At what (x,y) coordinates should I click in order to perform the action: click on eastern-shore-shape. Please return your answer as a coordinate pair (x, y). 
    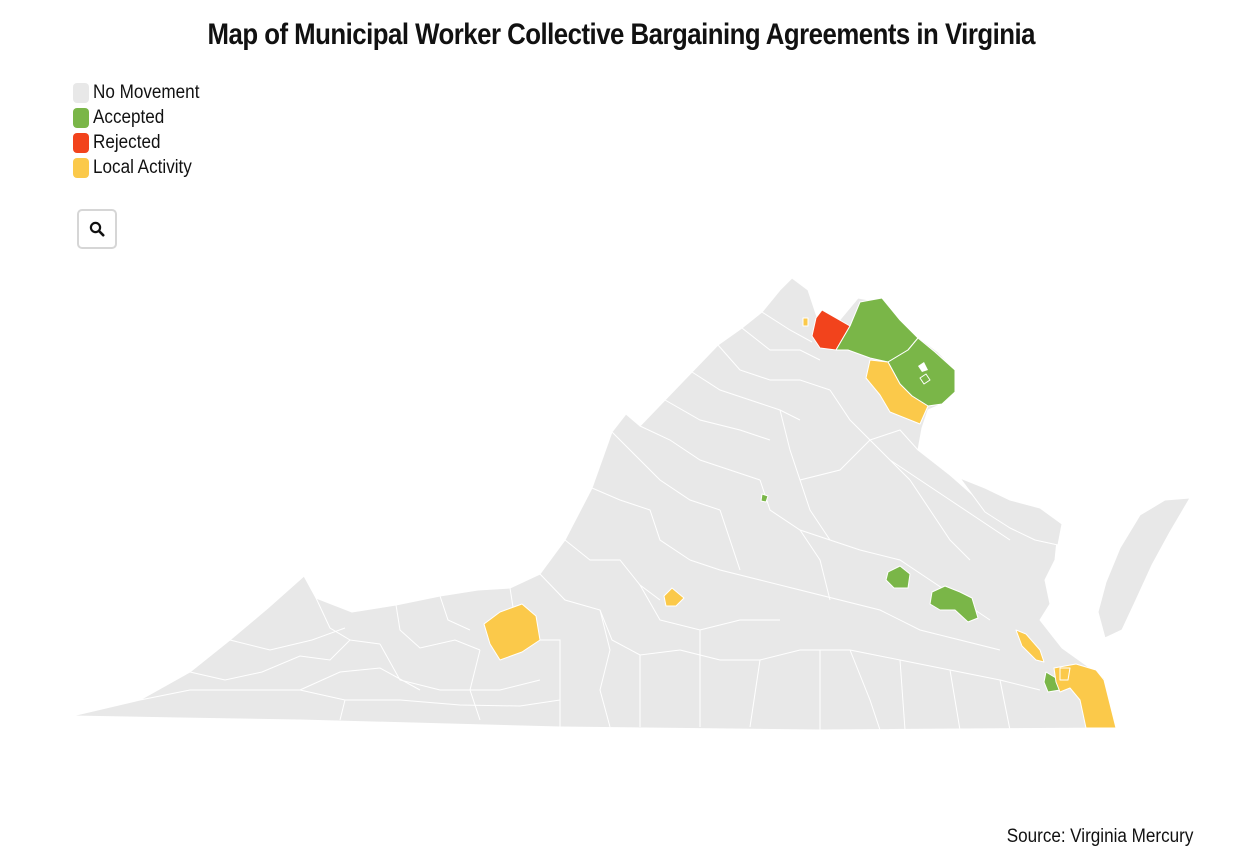
    Looking at the image, I should click on (1144, 568).